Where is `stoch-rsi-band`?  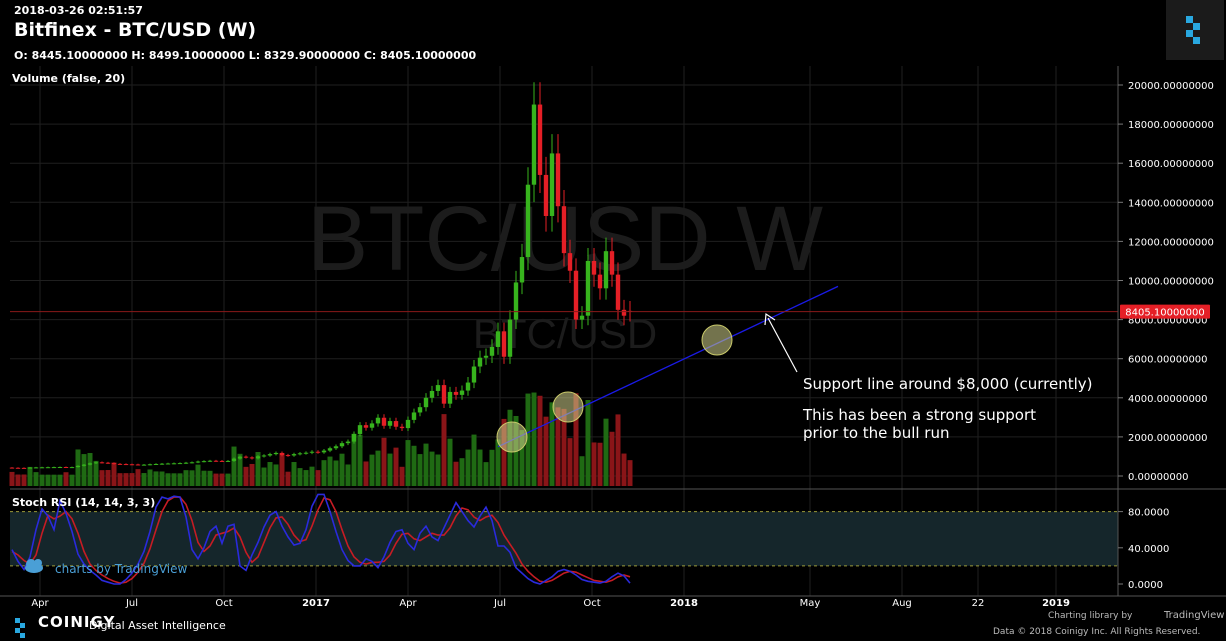
stoch-rsi-band is located at coordinates (564, 539).